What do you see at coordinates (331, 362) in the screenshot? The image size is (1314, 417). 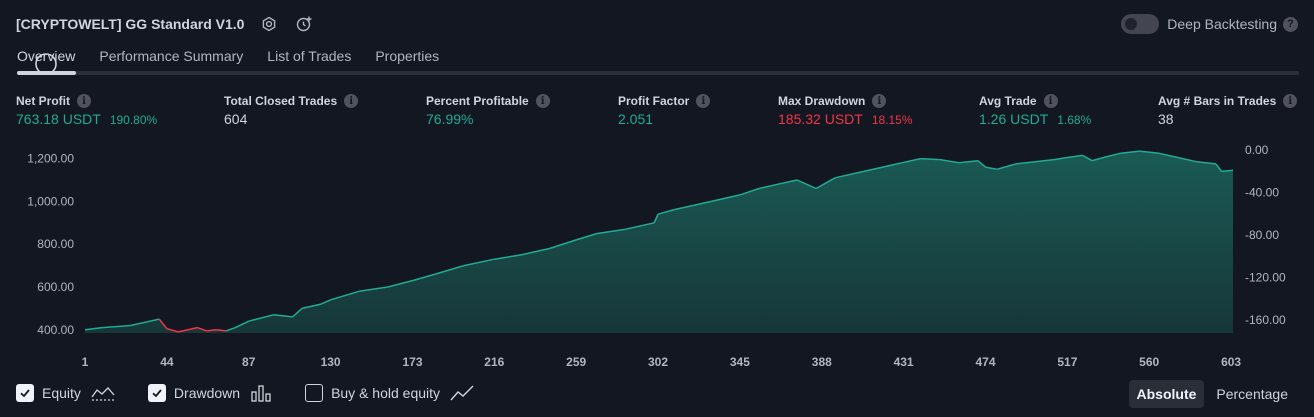 I see `x-axis-tick: 130` at bounding box center [331, 362].